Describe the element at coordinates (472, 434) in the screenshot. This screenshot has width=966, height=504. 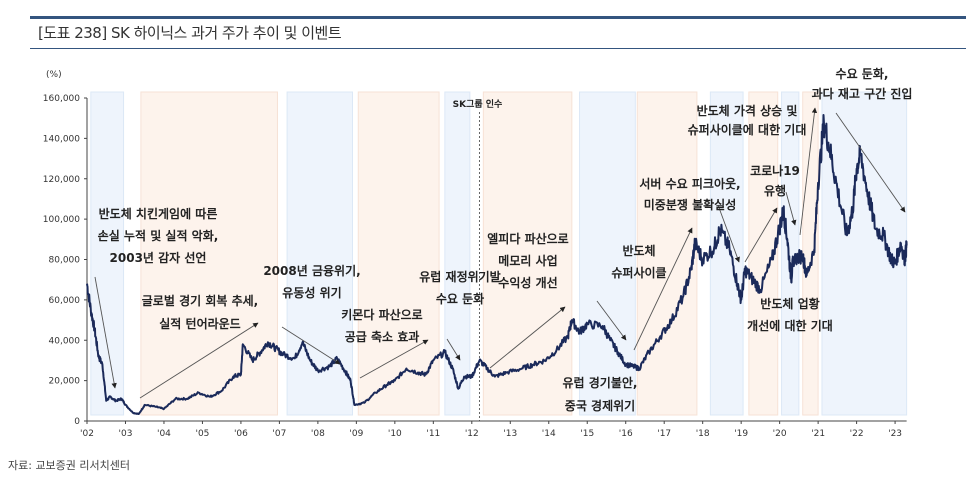
I see `x-tick-label: '12` at that location.